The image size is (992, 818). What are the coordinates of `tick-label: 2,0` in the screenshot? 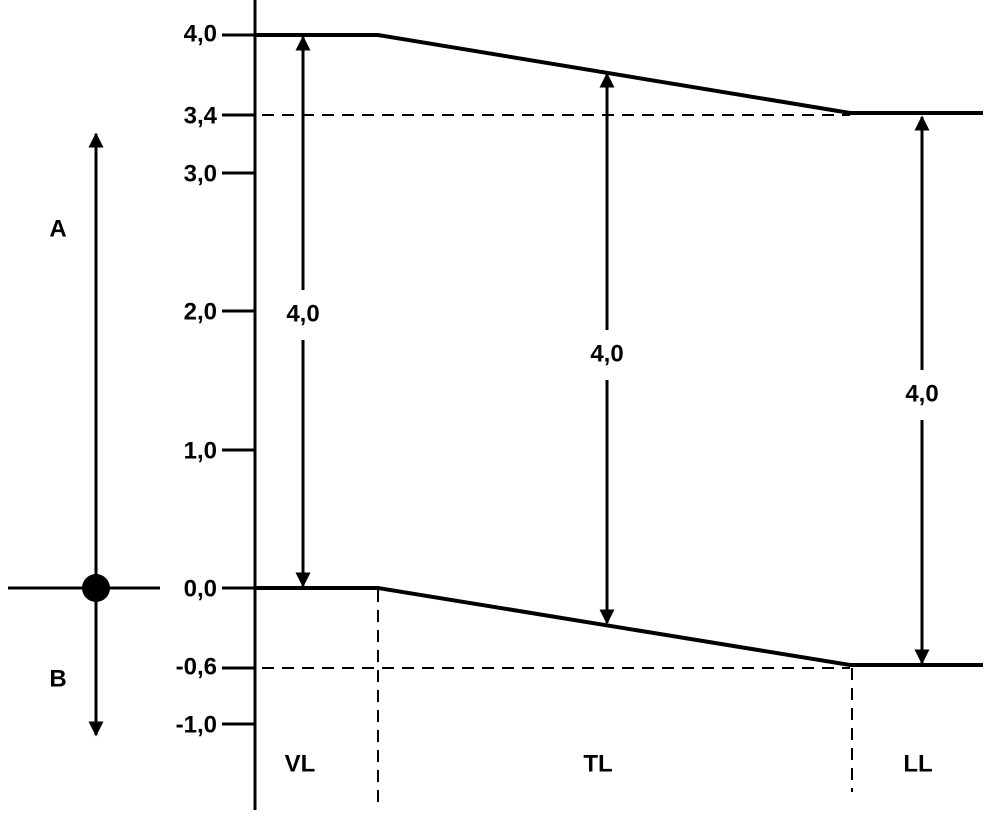 It's located at (200, 311).